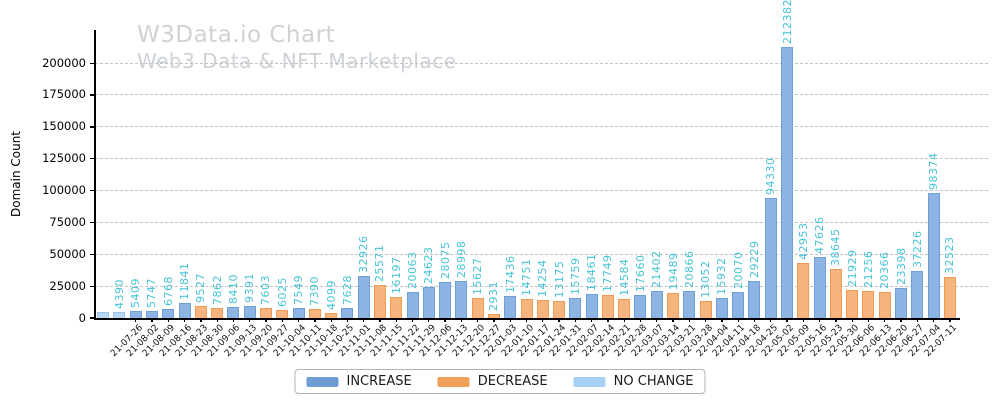  What do you see at coordinates (575, 276) in the screenshot?
I see `bar-value-label: 15759` at bounding box center [575, 276].